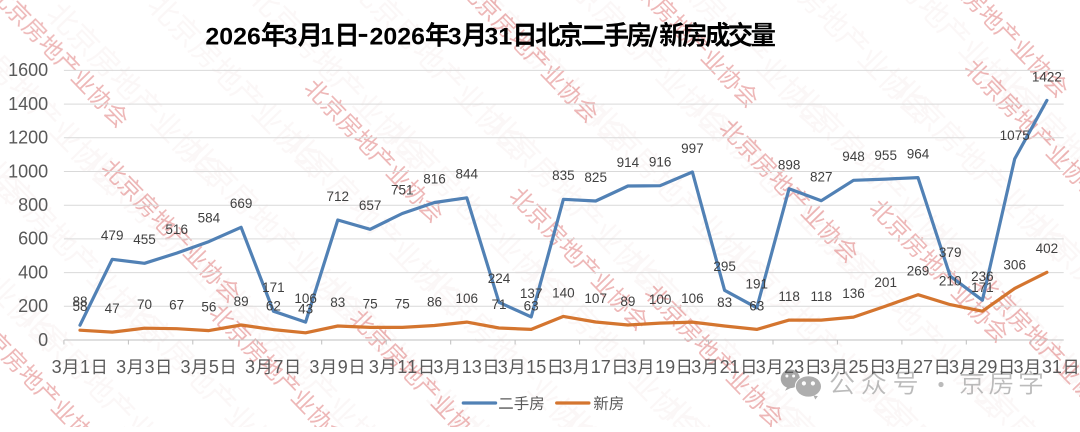  Describe the element at coordinates (628, 162) in the screenshot. I see `svg-text: 914` at that location.